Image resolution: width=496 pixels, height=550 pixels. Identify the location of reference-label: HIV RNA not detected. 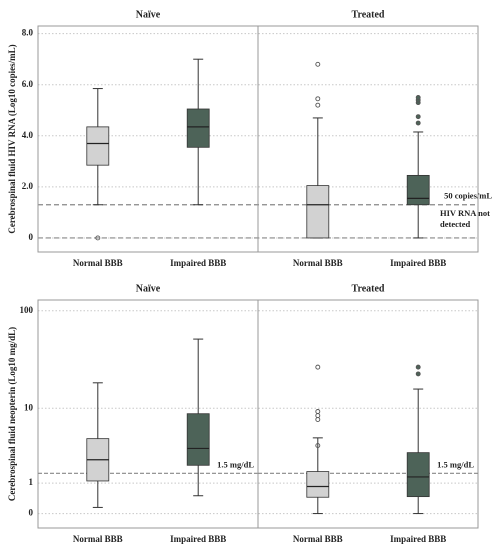
(465, 218).